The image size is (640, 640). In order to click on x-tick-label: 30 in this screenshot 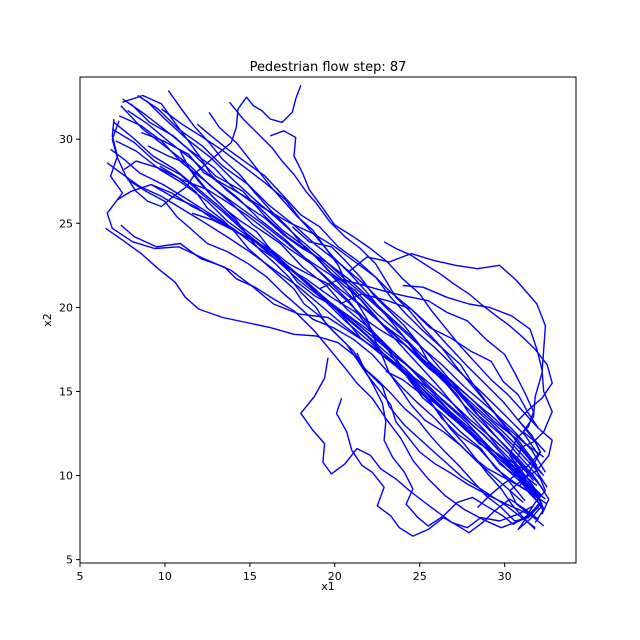, I will do `click(505, 576)`.